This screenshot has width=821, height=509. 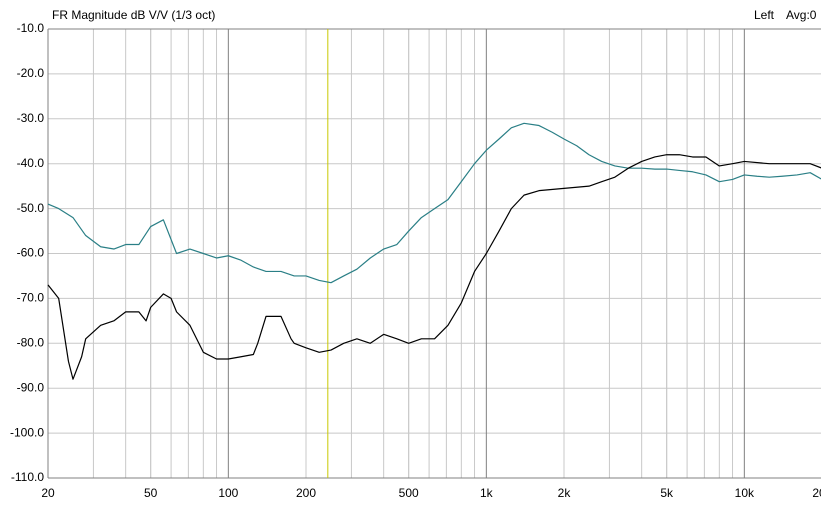 I want to click on x-tick-label: 2k, so click(x=565, y=493).